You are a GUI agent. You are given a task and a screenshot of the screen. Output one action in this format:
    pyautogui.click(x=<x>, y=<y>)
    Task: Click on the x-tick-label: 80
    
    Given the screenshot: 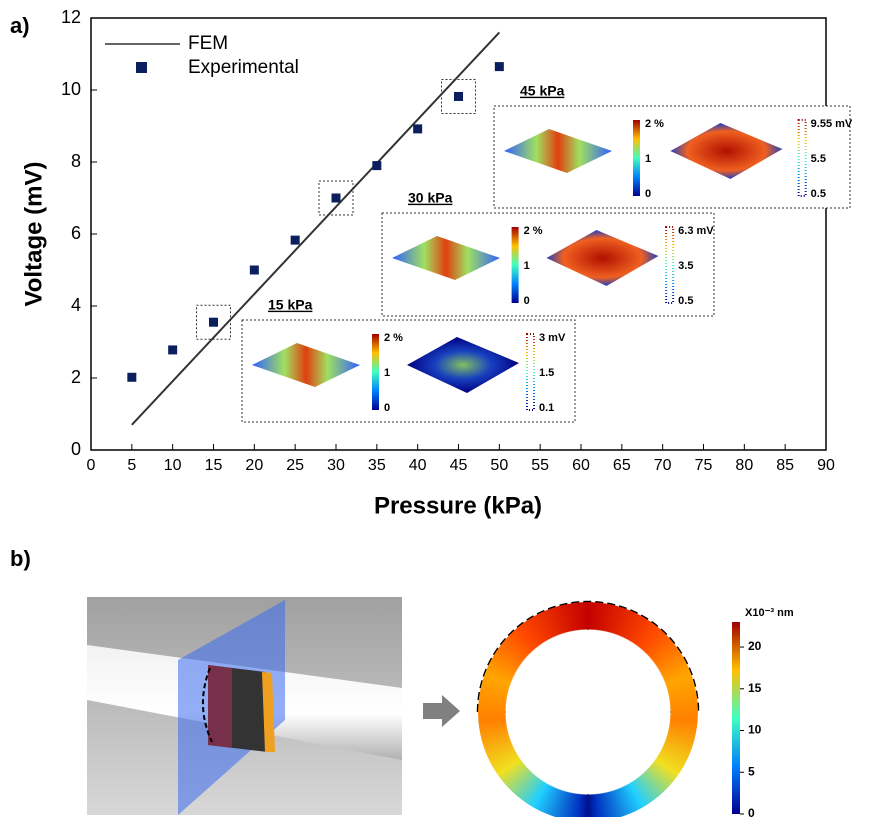 What is the action you would take?
    pyautogui.click(x=744, y=465)
    